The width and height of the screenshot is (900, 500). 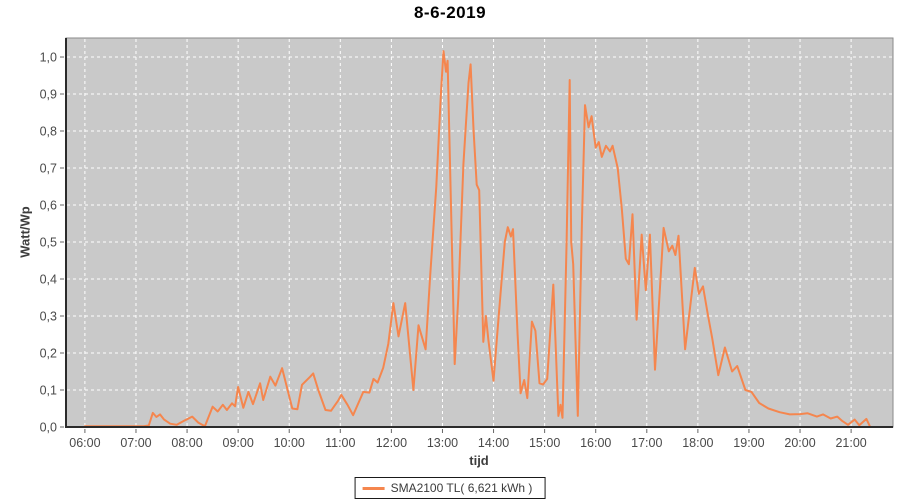 I want to click on x-tick-label: 16:00, so click(x=595, y=443).